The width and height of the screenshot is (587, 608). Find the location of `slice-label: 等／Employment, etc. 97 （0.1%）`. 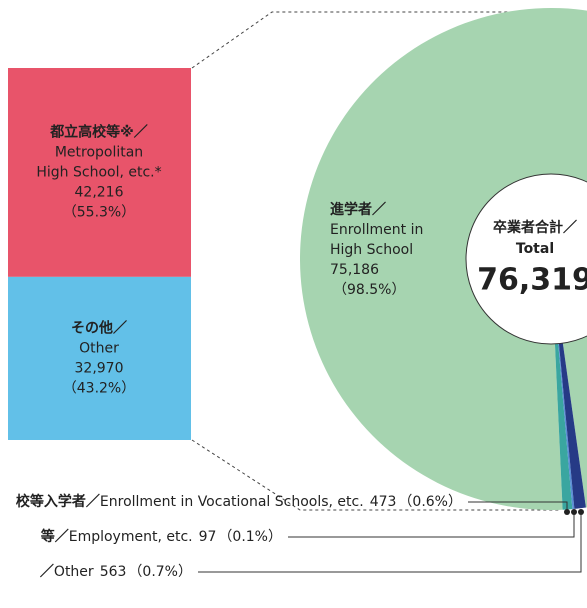

slice-label: 等／Employment, etc. 97 （0.1%） is located at coordinates (161, 536).